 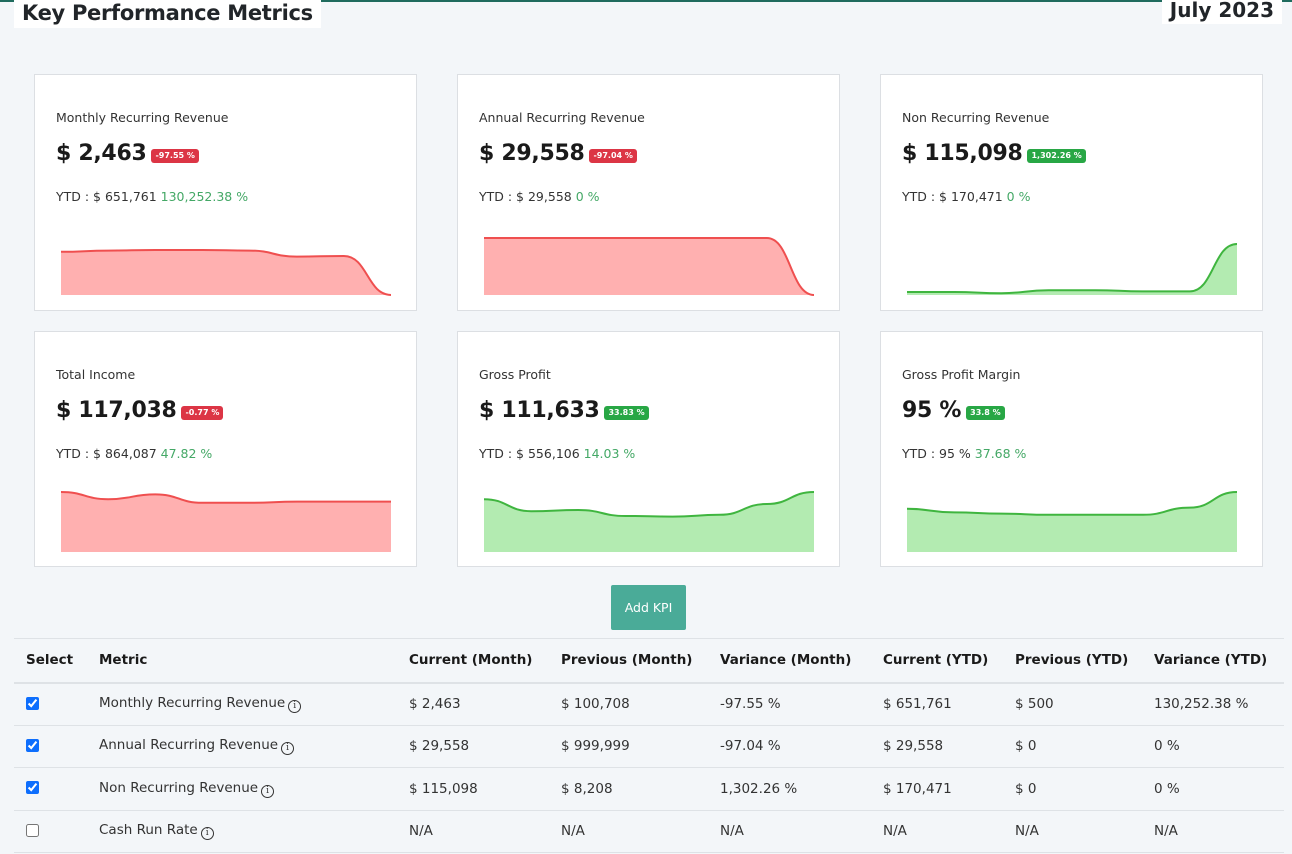 I want to click on ytd-label: YTD : $ 556,106, so click(x=529, y=453).